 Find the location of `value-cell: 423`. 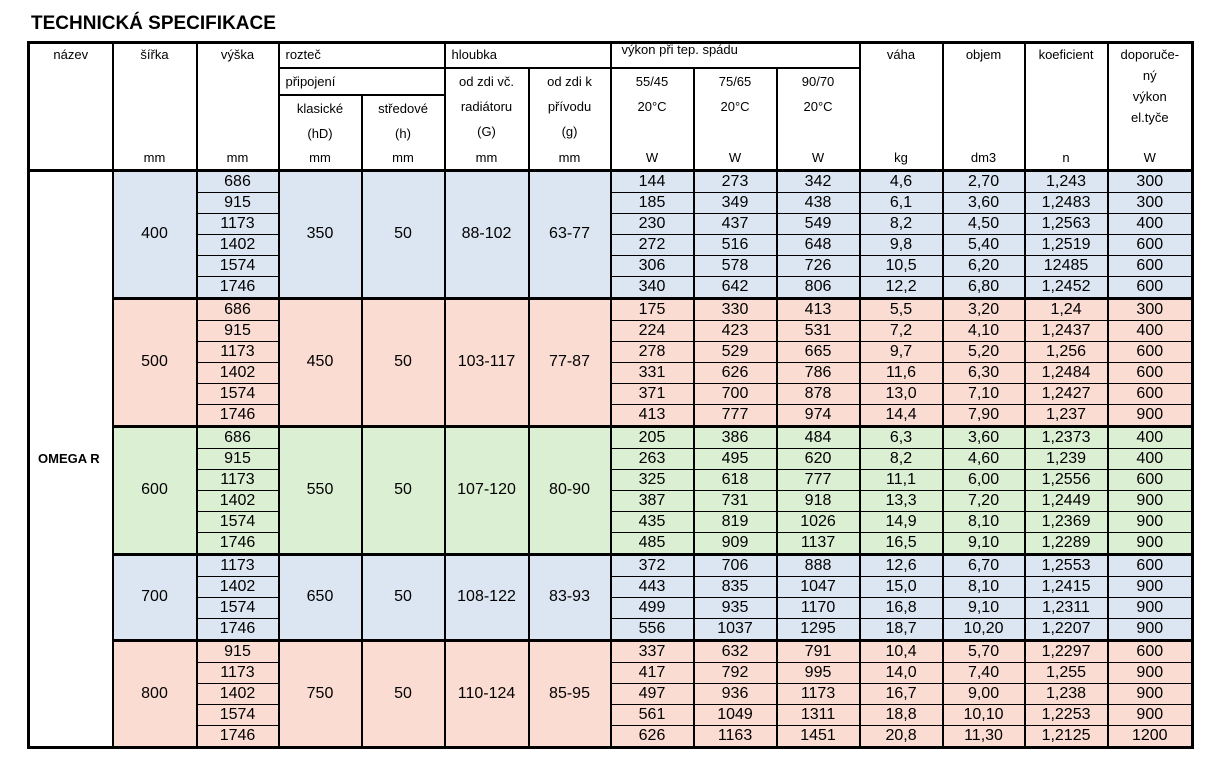

value-cell: 423 is located at coordinates (735, 330).